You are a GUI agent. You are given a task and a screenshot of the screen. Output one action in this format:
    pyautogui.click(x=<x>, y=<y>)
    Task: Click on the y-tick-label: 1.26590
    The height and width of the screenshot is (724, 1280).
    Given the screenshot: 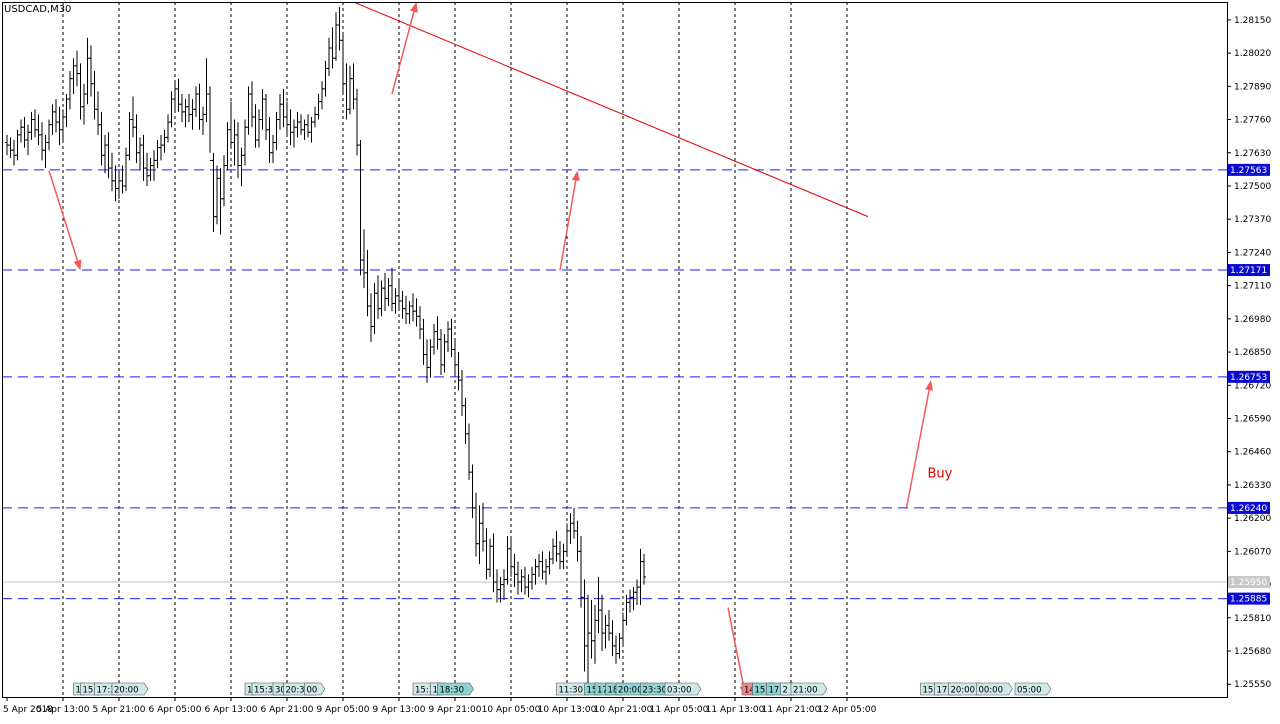 What is the action you would take?
    pyautogui.click(x=1252, y=419)
    